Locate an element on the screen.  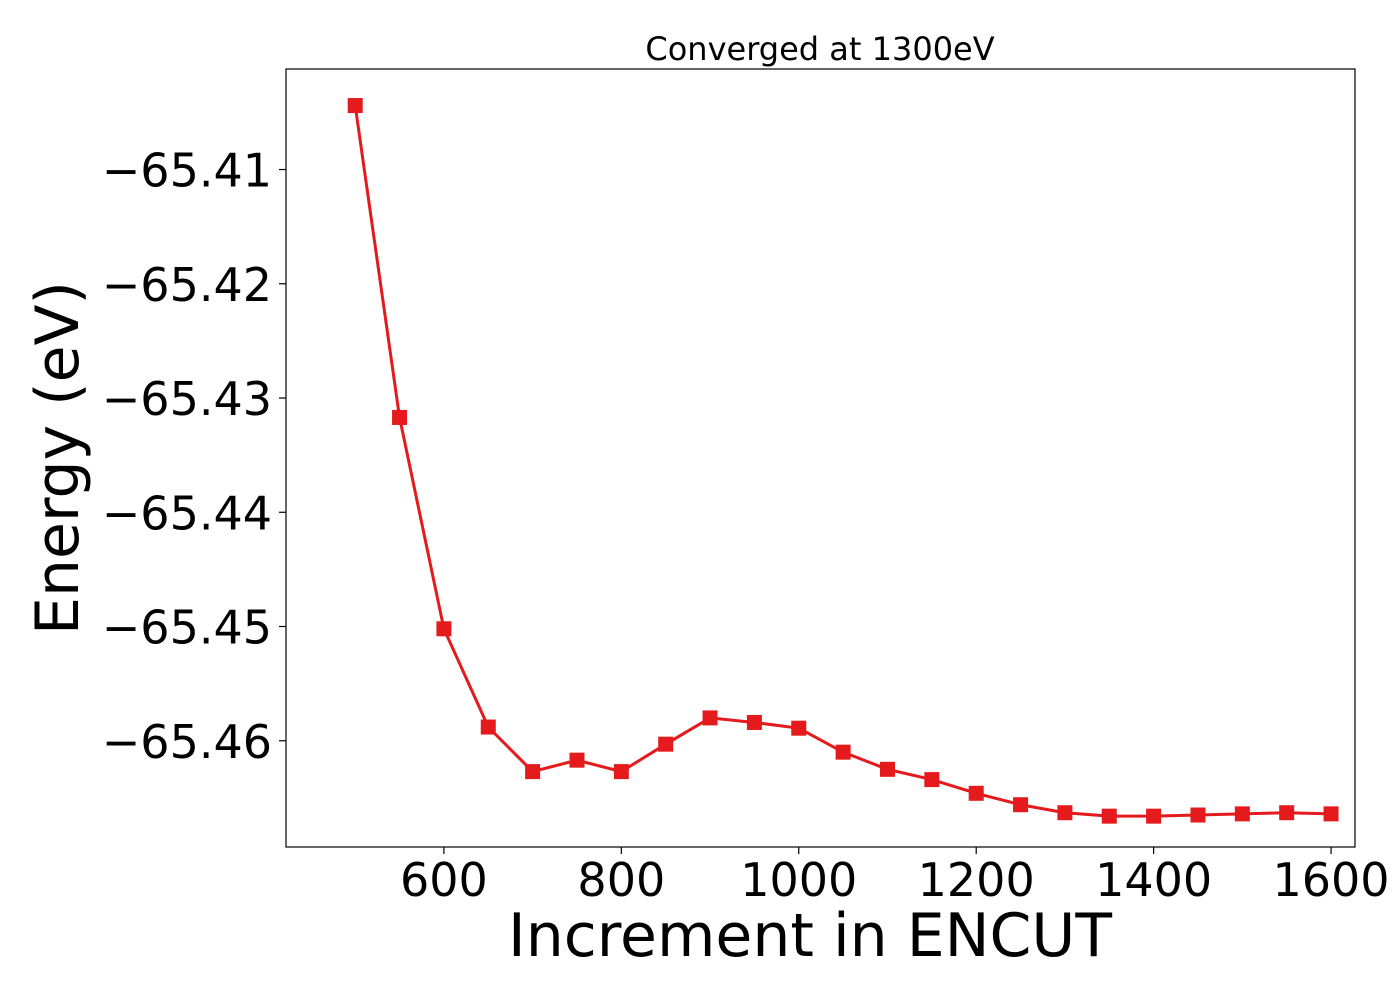
y-tick-label: −65.42 is located at coordinates (187, 285).